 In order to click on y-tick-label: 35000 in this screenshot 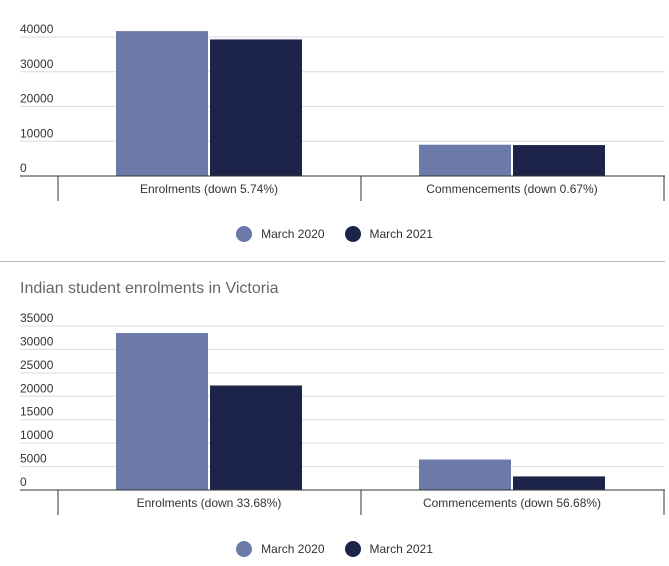, I will do `click(37, 318)`.